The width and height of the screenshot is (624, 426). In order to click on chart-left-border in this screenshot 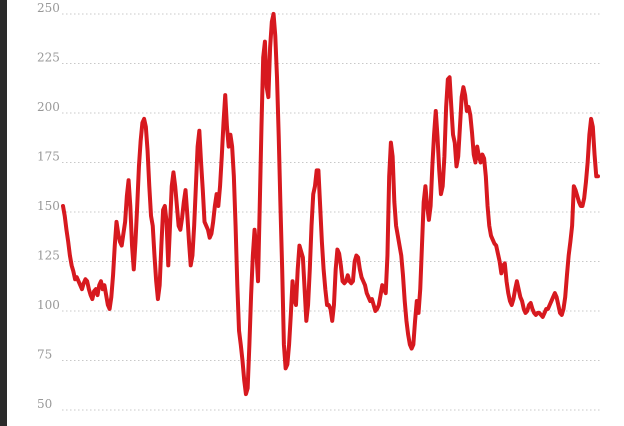, I will do `click(3, 213)`.